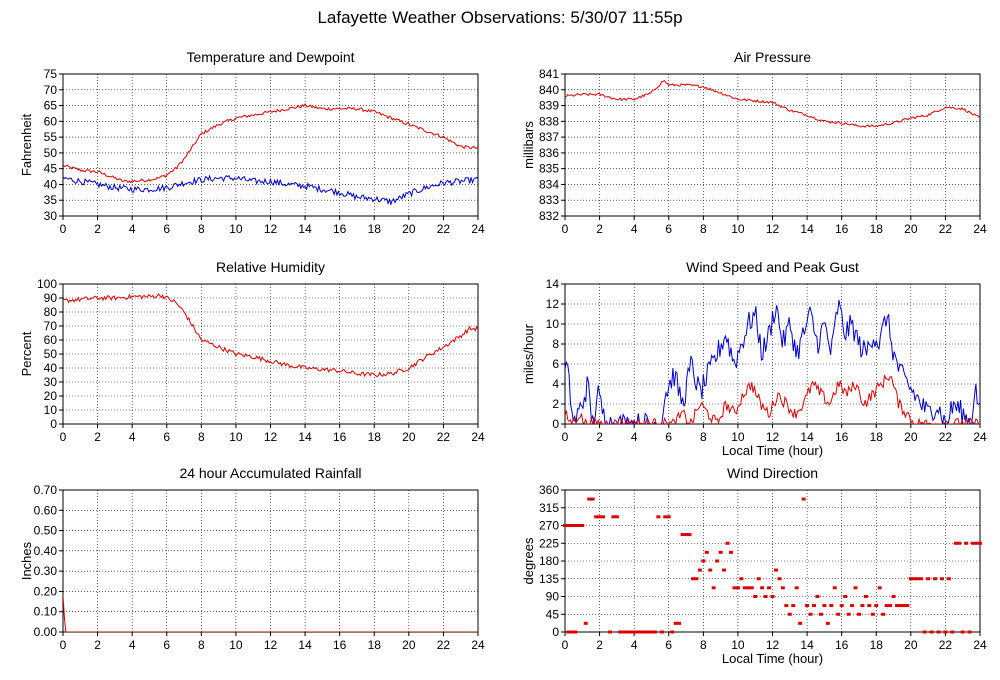 The height and width of the screenshot is (680, 1000). Describe the element at coordinates (549, 508) in the screenshot. I see `y-tick-label: 315` at that location.